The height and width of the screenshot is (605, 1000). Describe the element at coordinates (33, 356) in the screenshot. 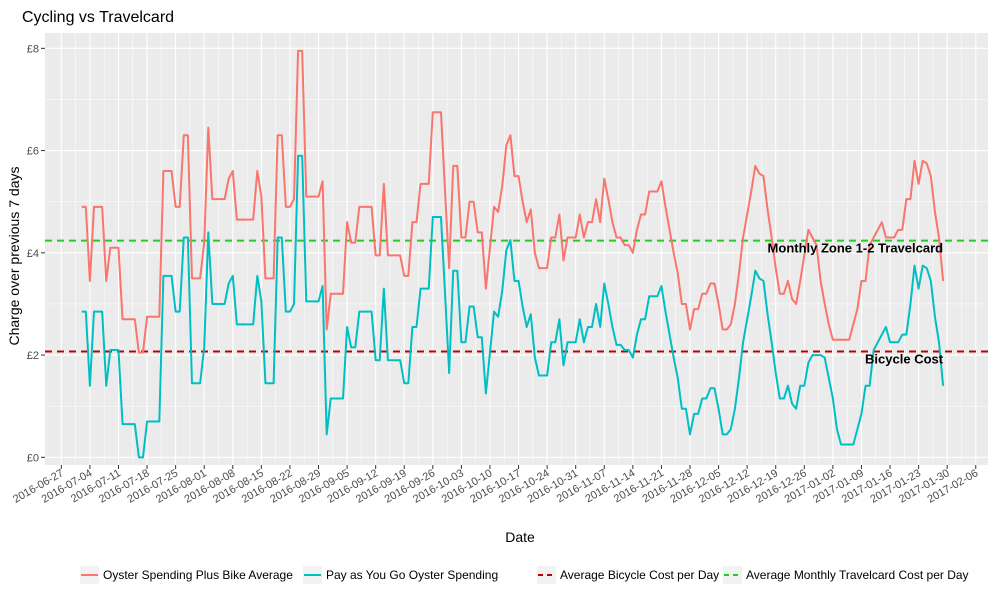

I see `y-tick-label: £2` at that location.